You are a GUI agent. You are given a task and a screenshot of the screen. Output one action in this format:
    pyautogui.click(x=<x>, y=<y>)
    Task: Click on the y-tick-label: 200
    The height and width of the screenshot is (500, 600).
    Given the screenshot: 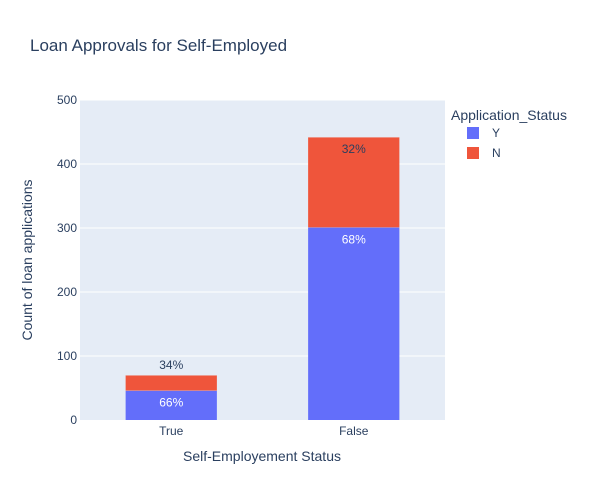 What is the action you would take?
    pyautogui.click(x=67, y=292)
    